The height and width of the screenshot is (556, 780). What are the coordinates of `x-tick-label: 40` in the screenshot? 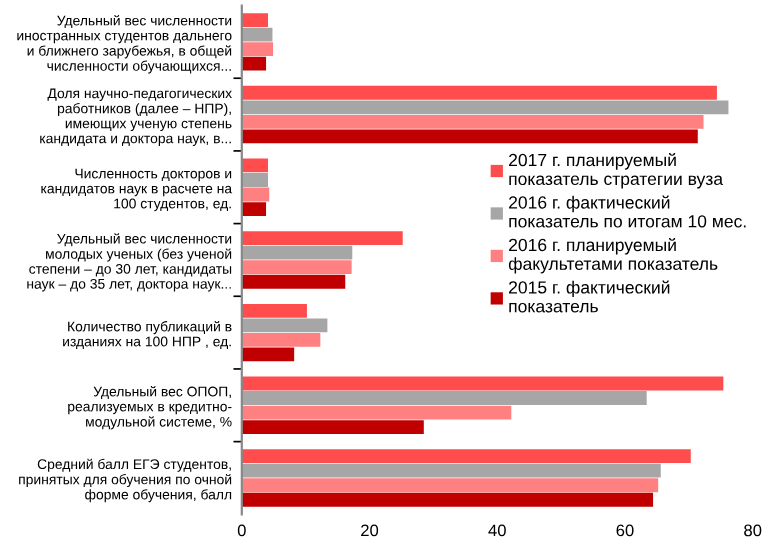 It's located at (497, 530).